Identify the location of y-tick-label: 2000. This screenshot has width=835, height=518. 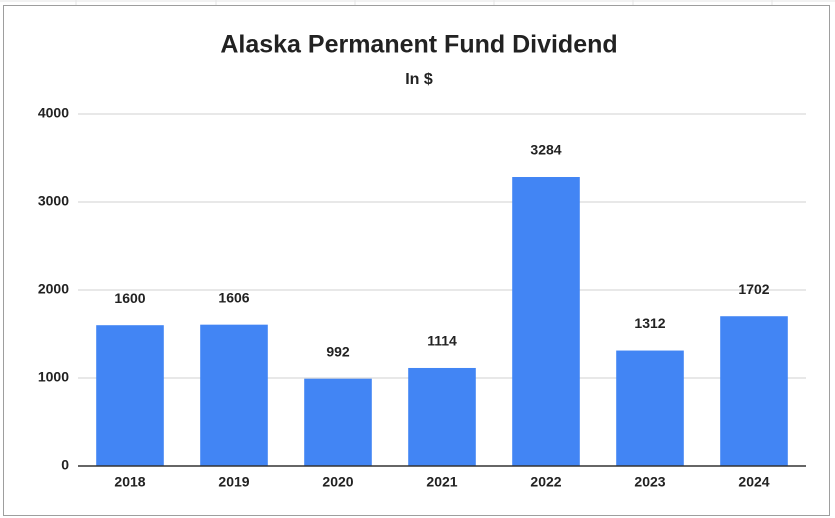
(53, 289).